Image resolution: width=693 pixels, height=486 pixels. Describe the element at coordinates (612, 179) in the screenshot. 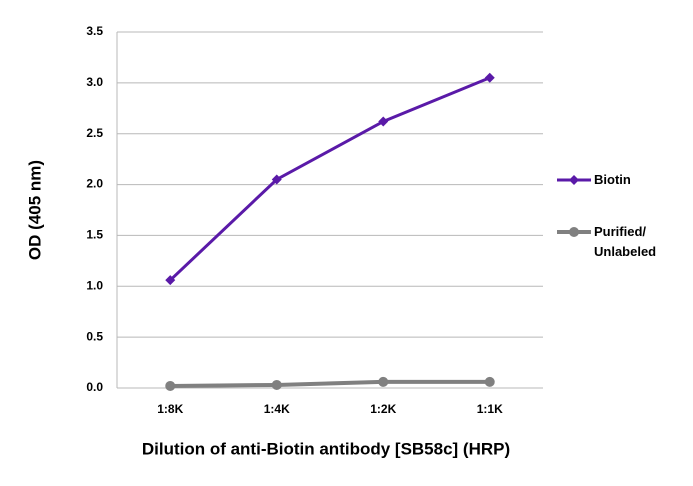

I see `legend-label: Biotin` at that location.